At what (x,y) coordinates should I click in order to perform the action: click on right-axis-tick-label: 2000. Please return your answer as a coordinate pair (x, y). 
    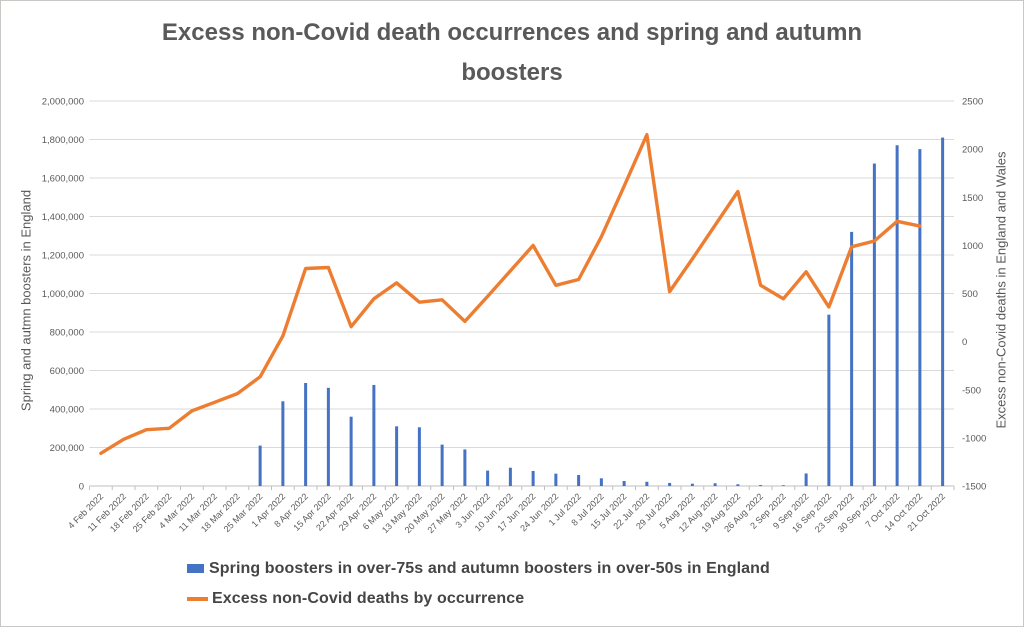
    Looking at the image, I should click on (972, 150).